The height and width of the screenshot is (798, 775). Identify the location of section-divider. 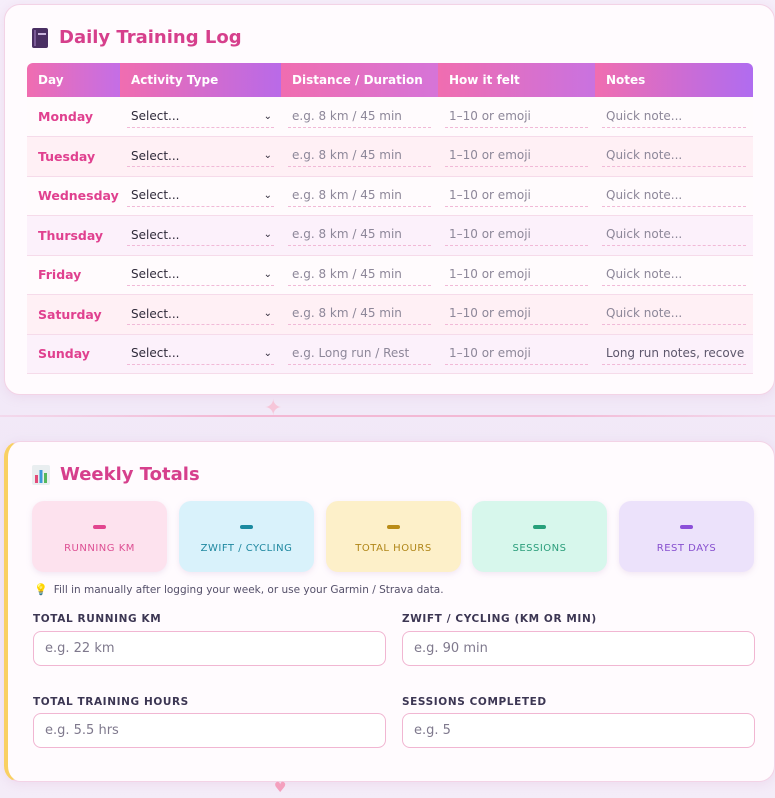
(387, 416).